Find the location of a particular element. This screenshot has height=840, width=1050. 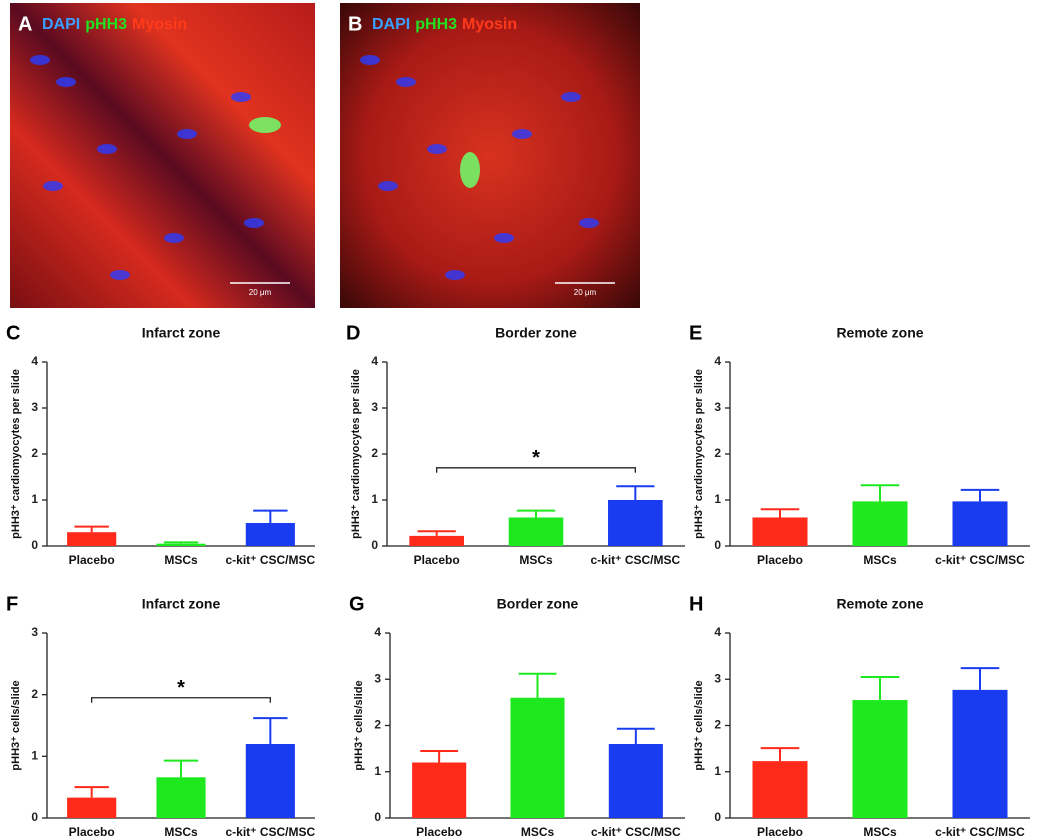

panel-label: B is located at coordinates (355, 24).